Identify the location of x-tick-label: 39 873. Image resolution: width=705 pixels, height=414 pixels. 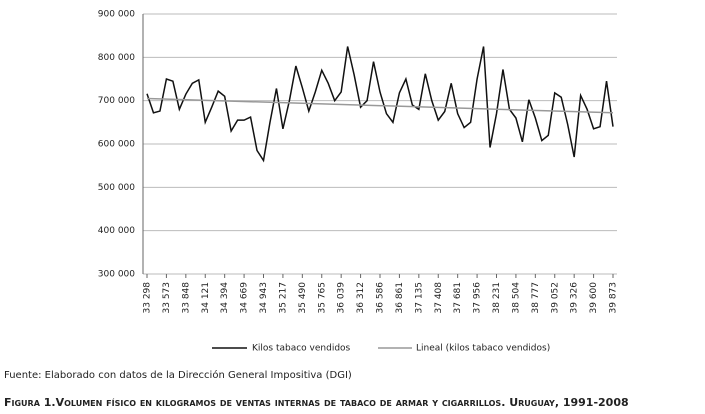
(614, 298).